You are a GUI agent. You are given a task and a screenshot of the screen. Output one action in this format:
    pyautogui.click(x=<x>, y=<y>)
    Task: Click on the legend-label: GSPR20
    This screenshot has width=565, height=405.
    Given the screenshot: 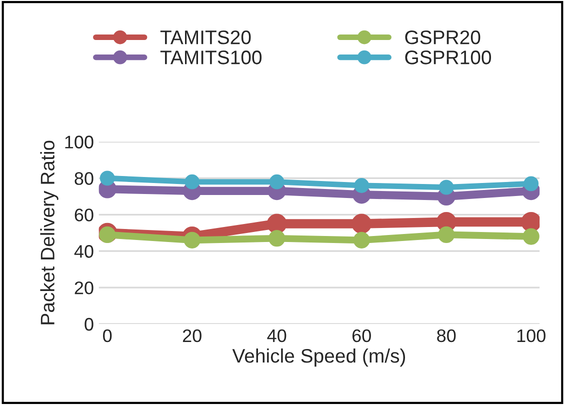 What is the action you would take?
    pyautogui.click(x=442, y=37)
    